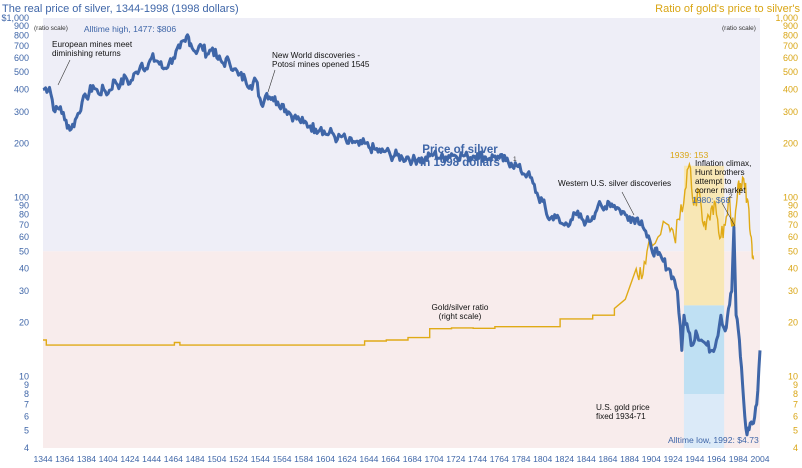 The height and width of the screenshot is (468, 802). I want to click on left-scale-note: (ratio scale), so click(51, 28).